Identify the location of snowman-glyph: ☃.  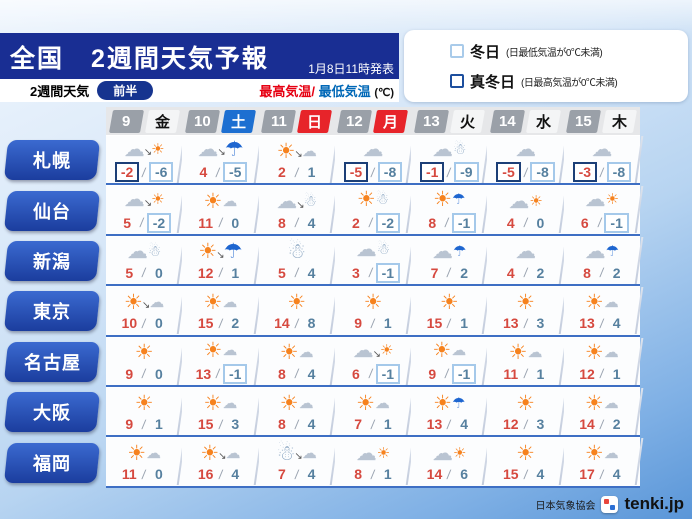
(460, 149).